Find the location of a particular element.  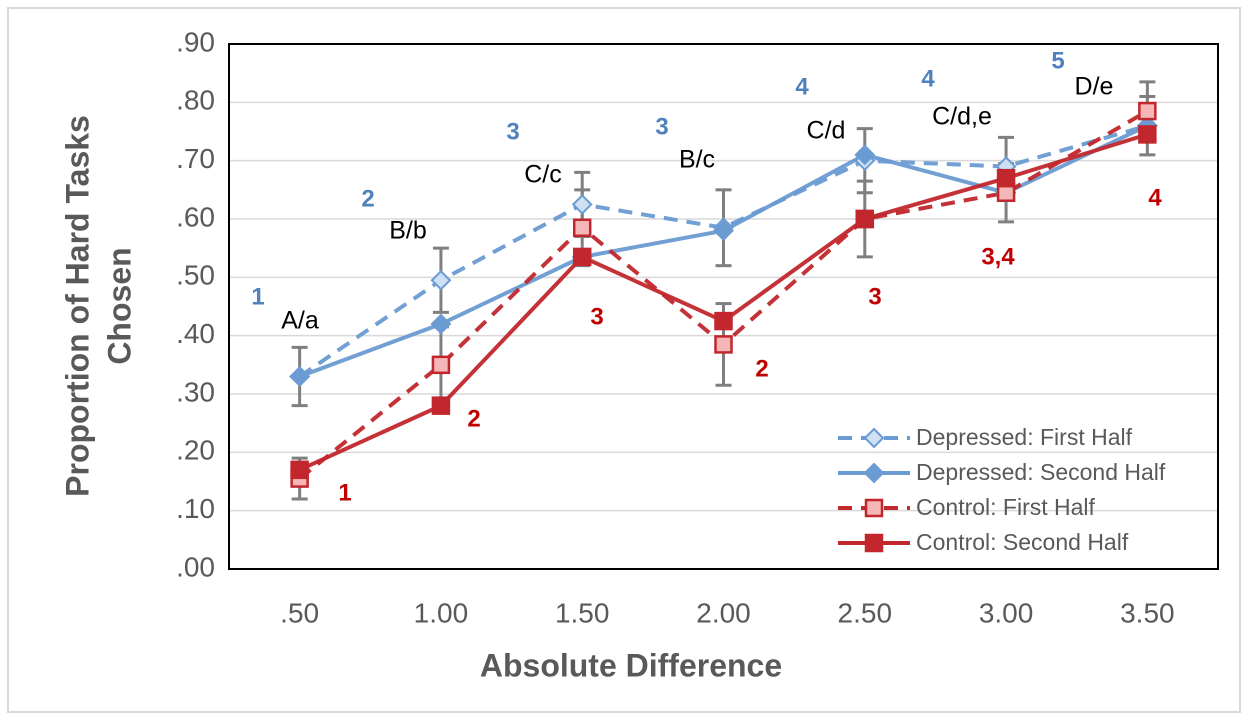

annotation: B/c is located at coordinates (697, 160).